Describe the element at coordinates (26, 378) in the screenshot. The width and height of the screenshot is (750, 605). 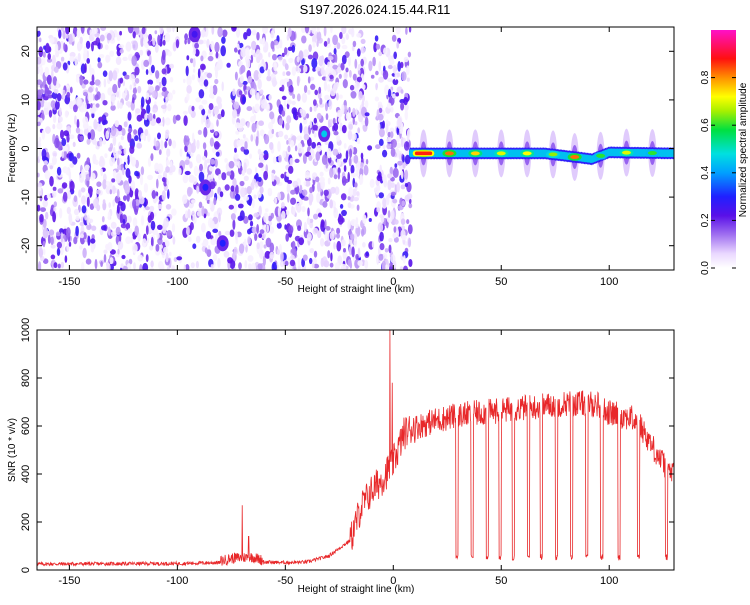
I see `y-tick-label: 800` at that location.